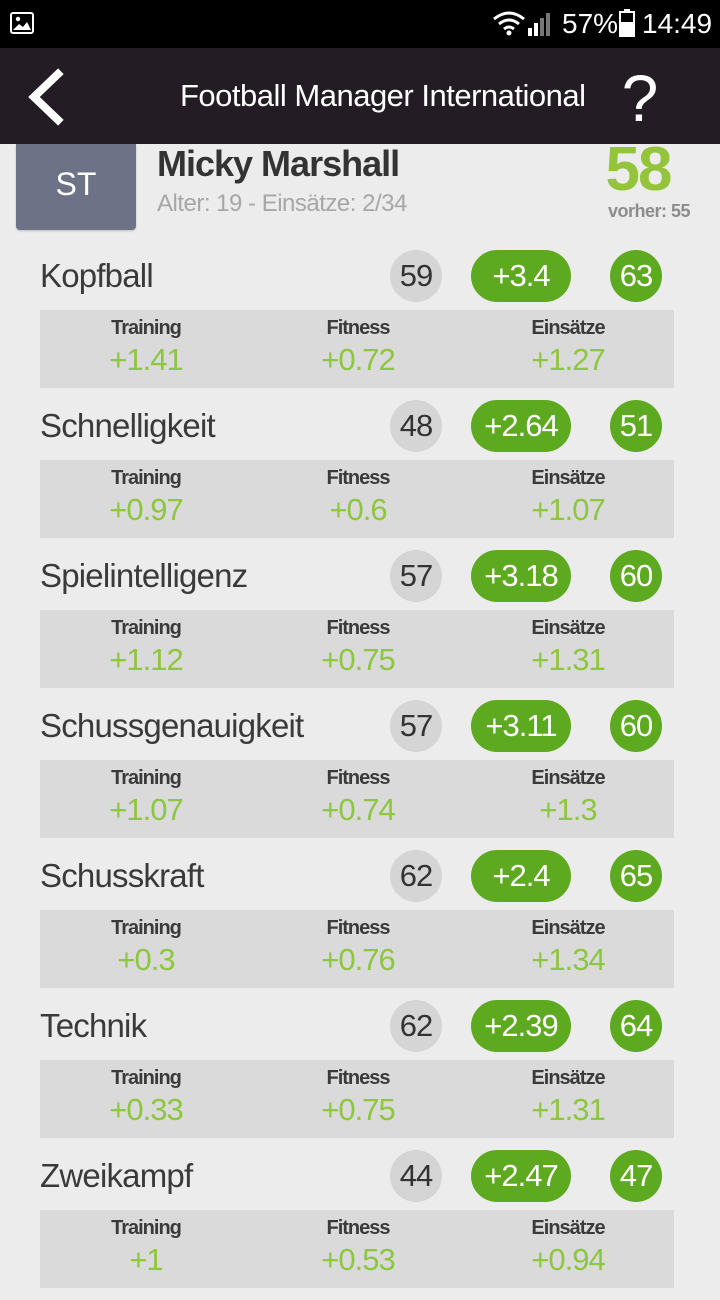 The image size is (720, 1300). What do you see at coordinates (358, 809) in the screenshot?
I see `fitness-value: +0.74` at bounding box center [358, 809].